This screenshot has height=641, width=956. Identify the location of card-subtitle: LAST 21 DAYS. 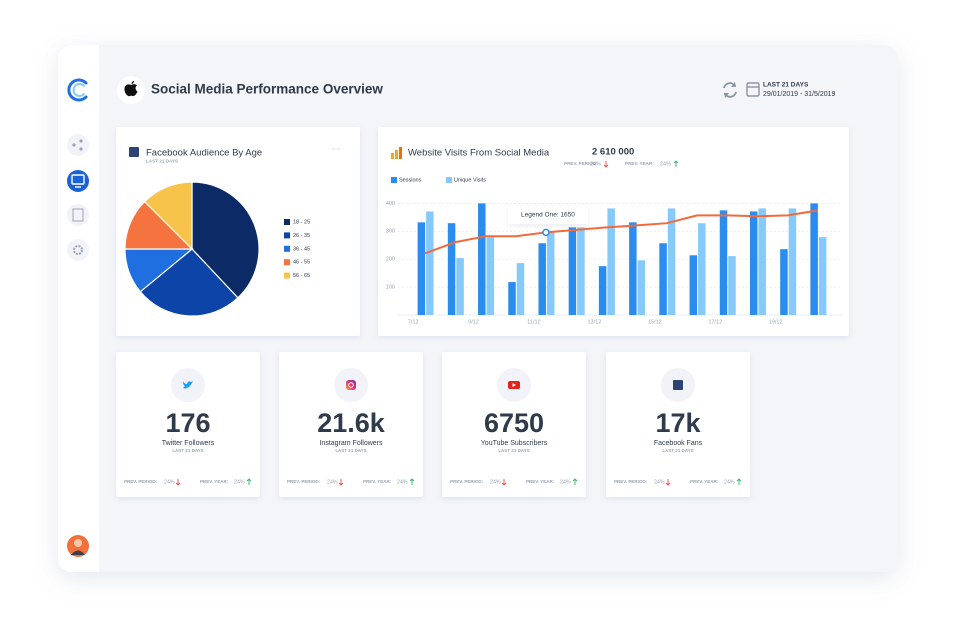
(162, 161).